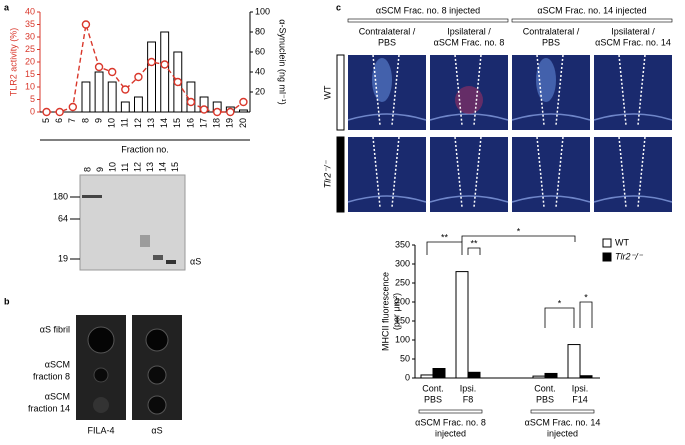 This screenshot has height=445, width=685. What do you see at coordinates (607, 257) in the screenshot?
I see `legend-swatch` at bounding box center [607, 257].